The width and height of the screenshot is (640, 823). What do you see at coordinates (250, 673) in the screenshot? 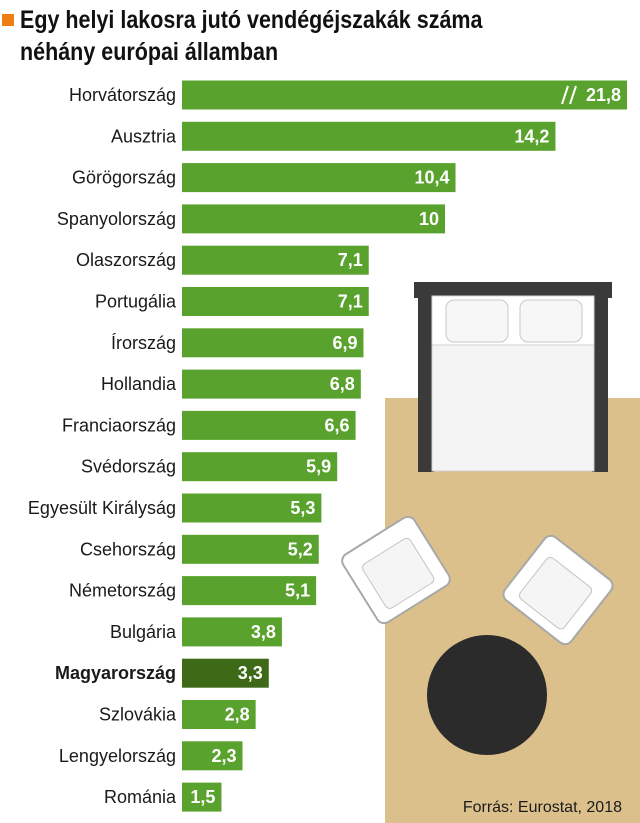
I see `value-label-14: 3,3` at bounding box center [250, 673].